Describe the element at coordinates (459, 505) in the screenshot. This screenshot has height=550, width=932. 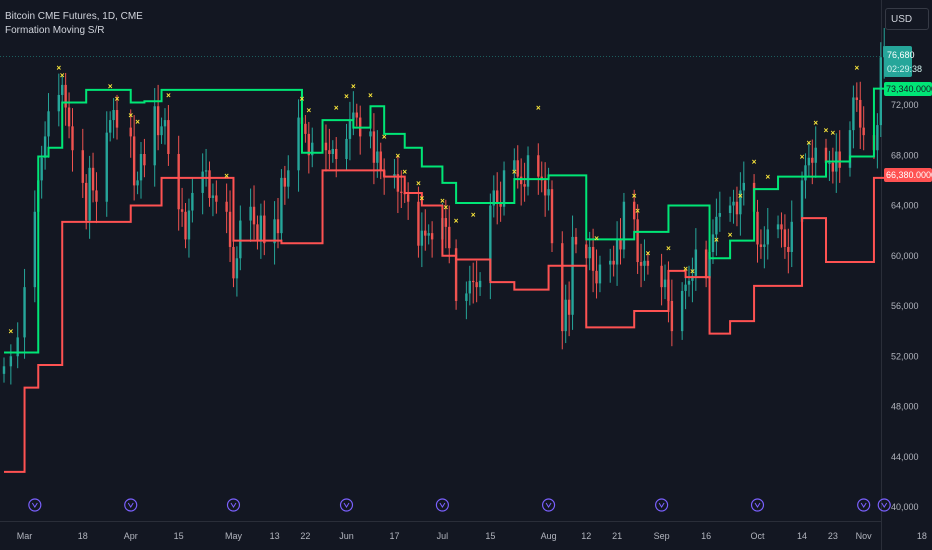
I see `event-icons` at that location.